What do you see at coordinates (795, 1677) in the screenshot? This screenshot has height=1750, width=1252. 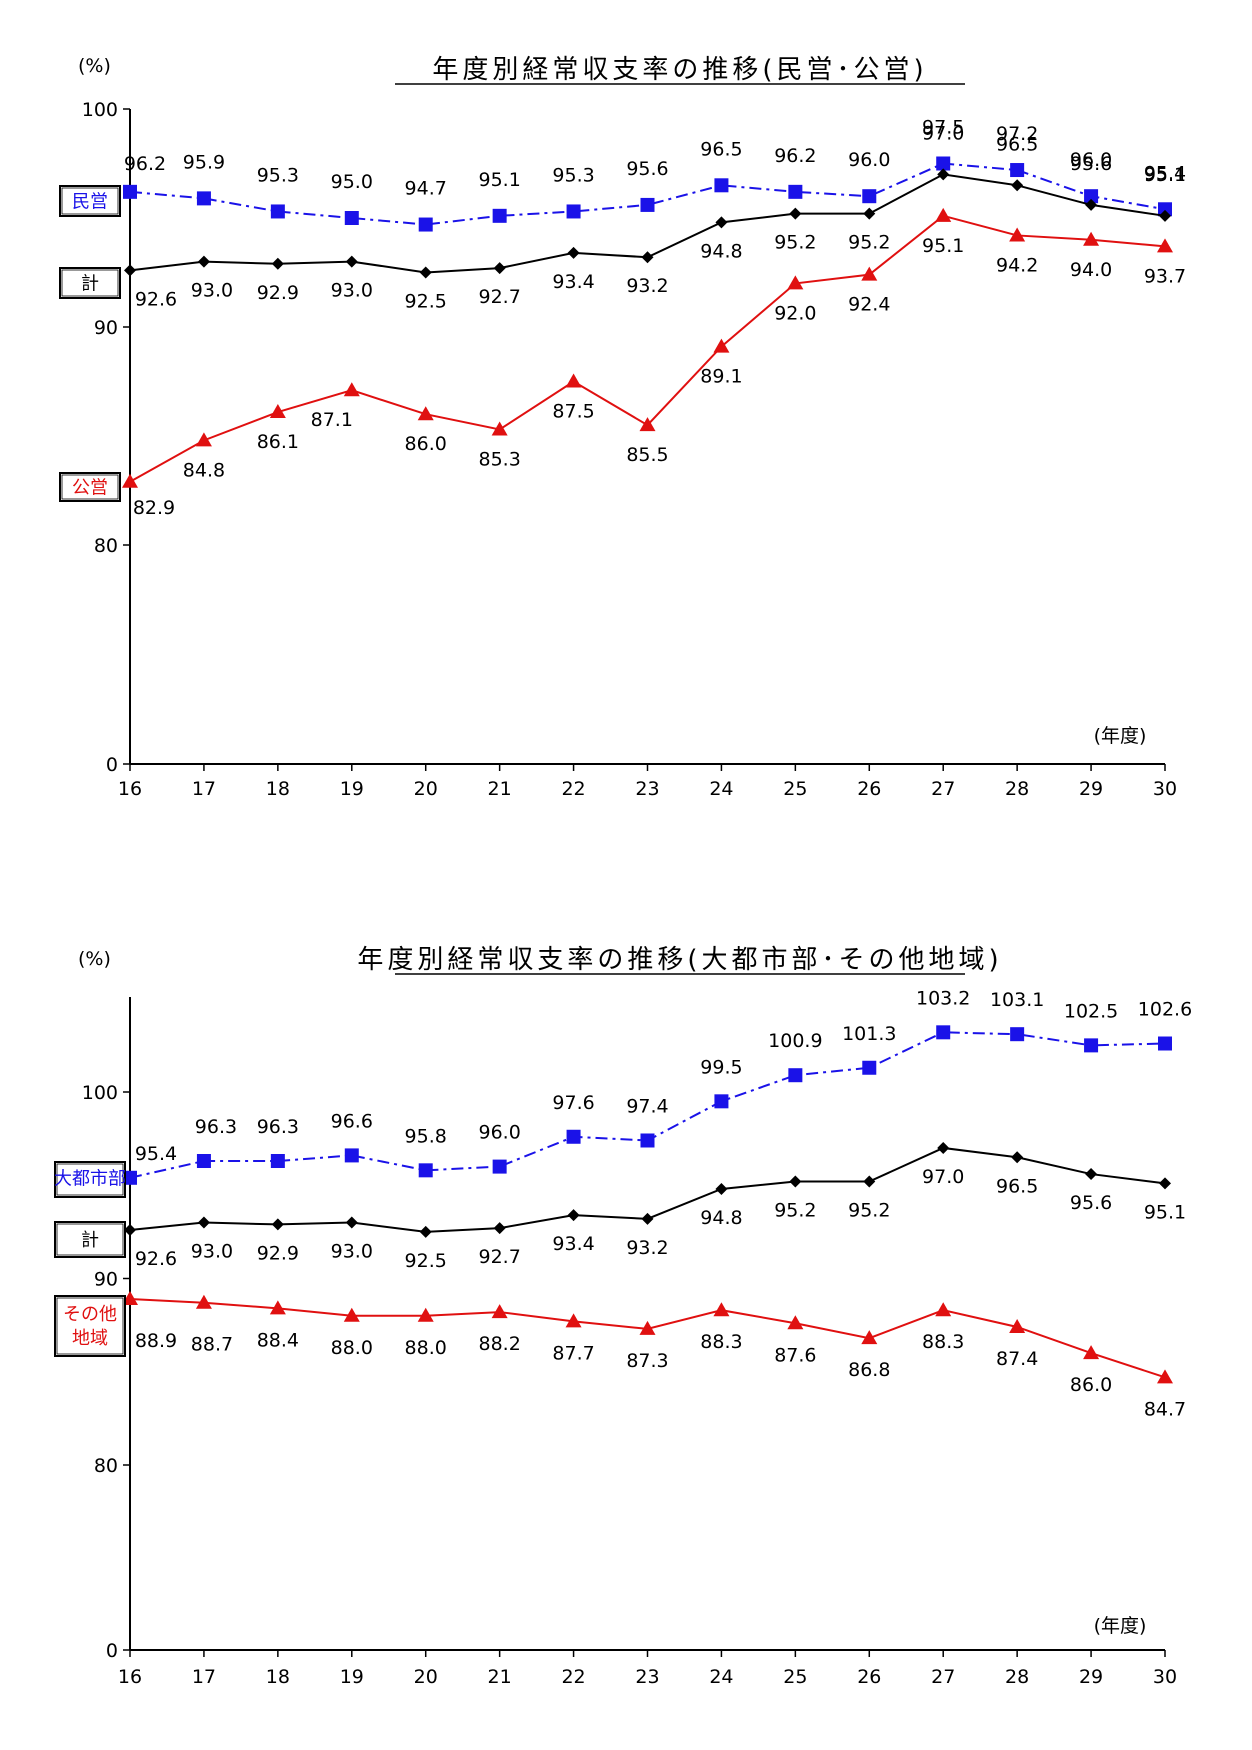 I see `x-tick-label: 25` at bounding box center [795, 1677].